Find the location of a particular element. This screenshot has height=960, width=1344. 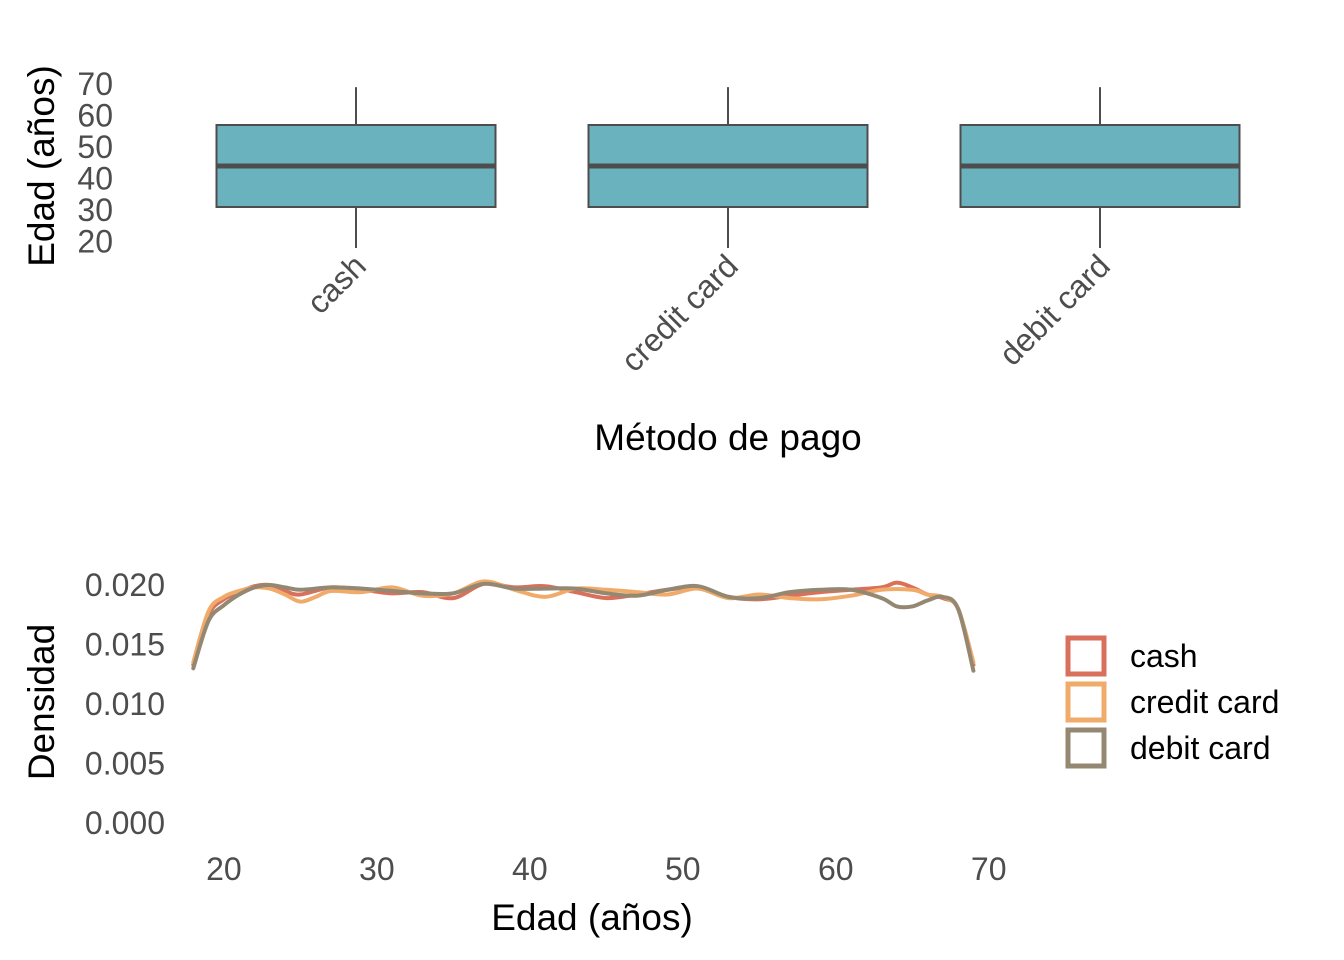

boxplot-y-axis-title: Edad (años) is located at coordinates (41, 166).